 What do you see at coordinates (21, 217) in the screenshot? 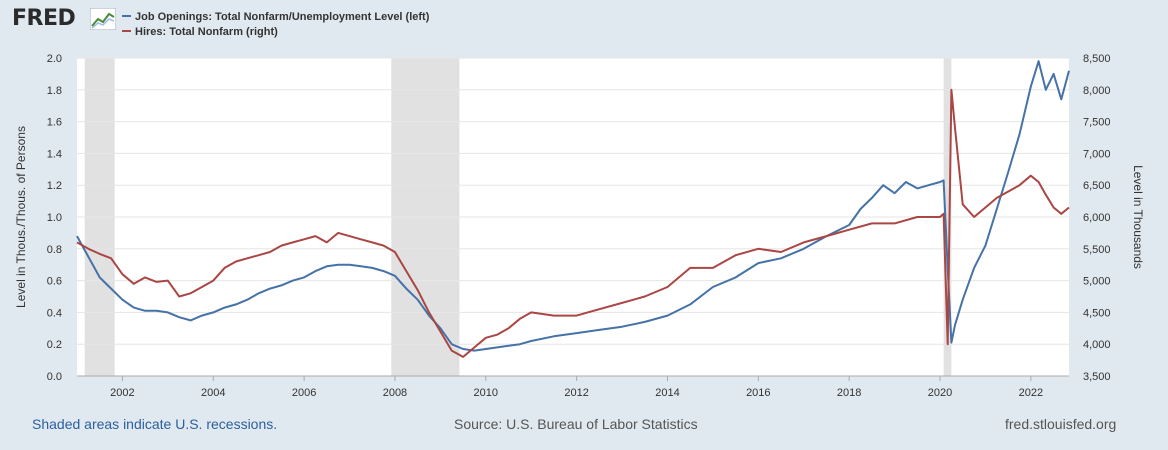
I see `left-axis-title: Level in Thous./Thous. of Persons` at bounding box center [21, 217].